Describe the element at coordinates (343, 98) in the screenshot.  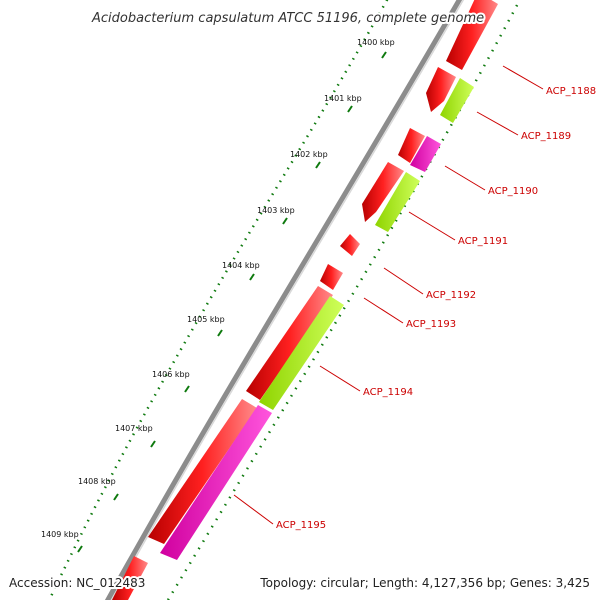
I see `scale-tick-label: 1401 kbp` at that location.